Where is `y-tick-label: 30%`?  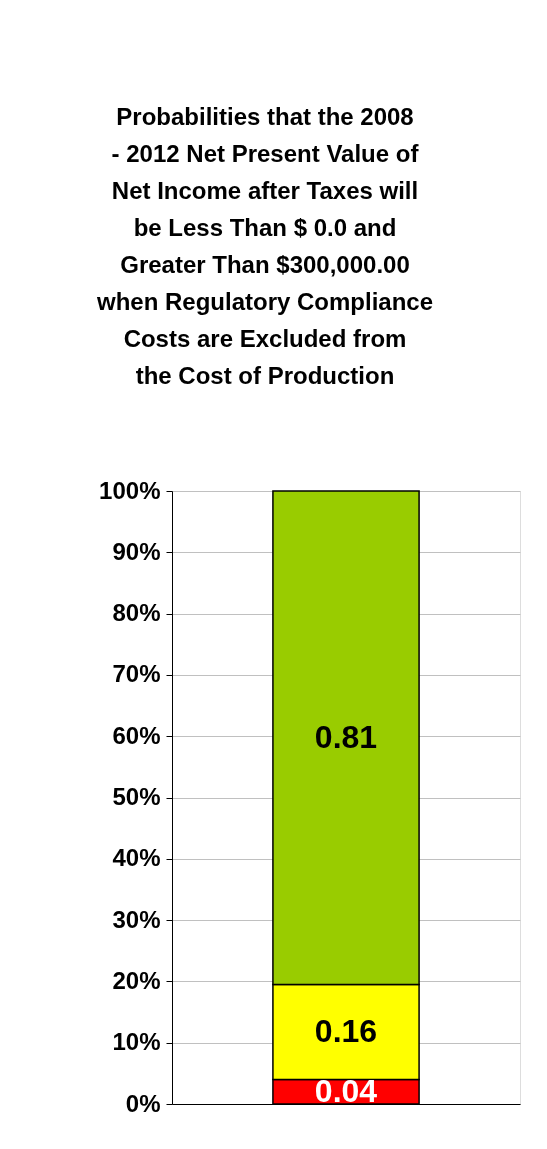 y-tick-label: 30% is located at coordinates (136, 919).